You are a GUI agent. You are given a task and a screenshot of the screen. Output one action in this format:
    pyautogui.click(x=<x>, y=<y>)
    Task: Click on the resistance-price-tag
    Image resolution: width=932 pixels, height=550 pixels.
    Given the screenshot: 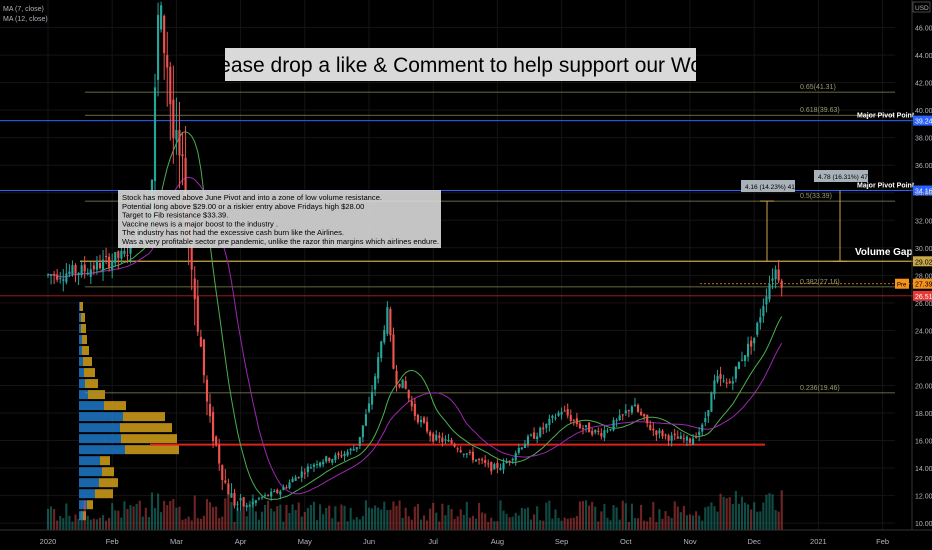 What is the action you would take?
    pyautogui.click(x=922, y=261)
    